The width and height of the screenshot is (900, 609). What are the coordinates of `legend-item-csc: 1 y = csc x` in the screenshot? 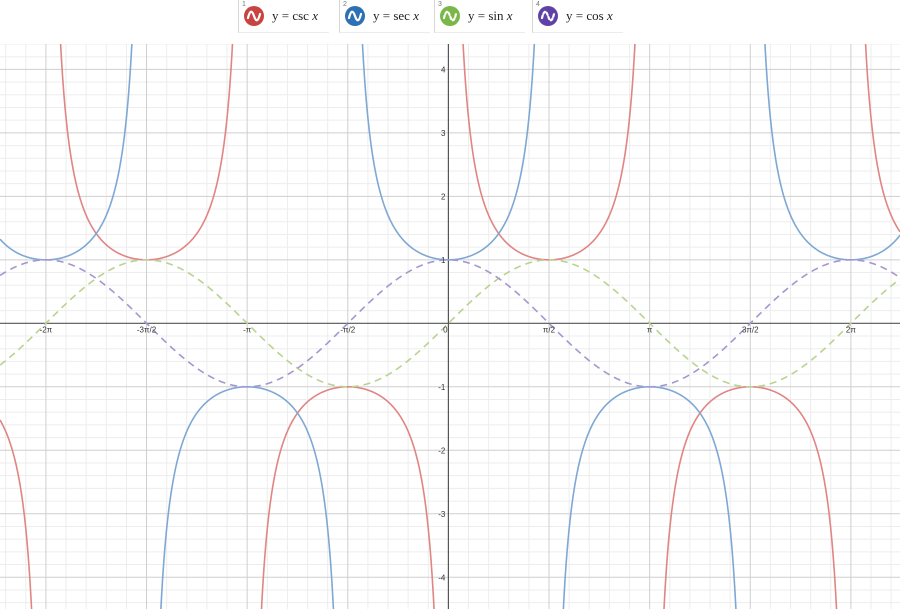 It's located at (283, 16).